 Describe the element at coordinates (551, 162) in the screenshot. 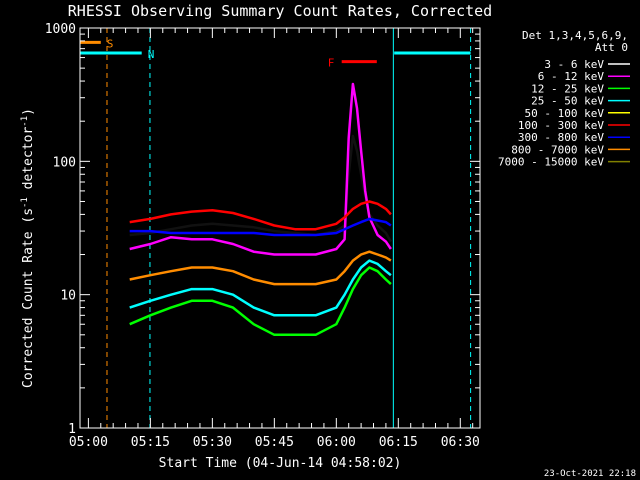

I see `legend-label-8: 7000 - 15000 keV` at that location.